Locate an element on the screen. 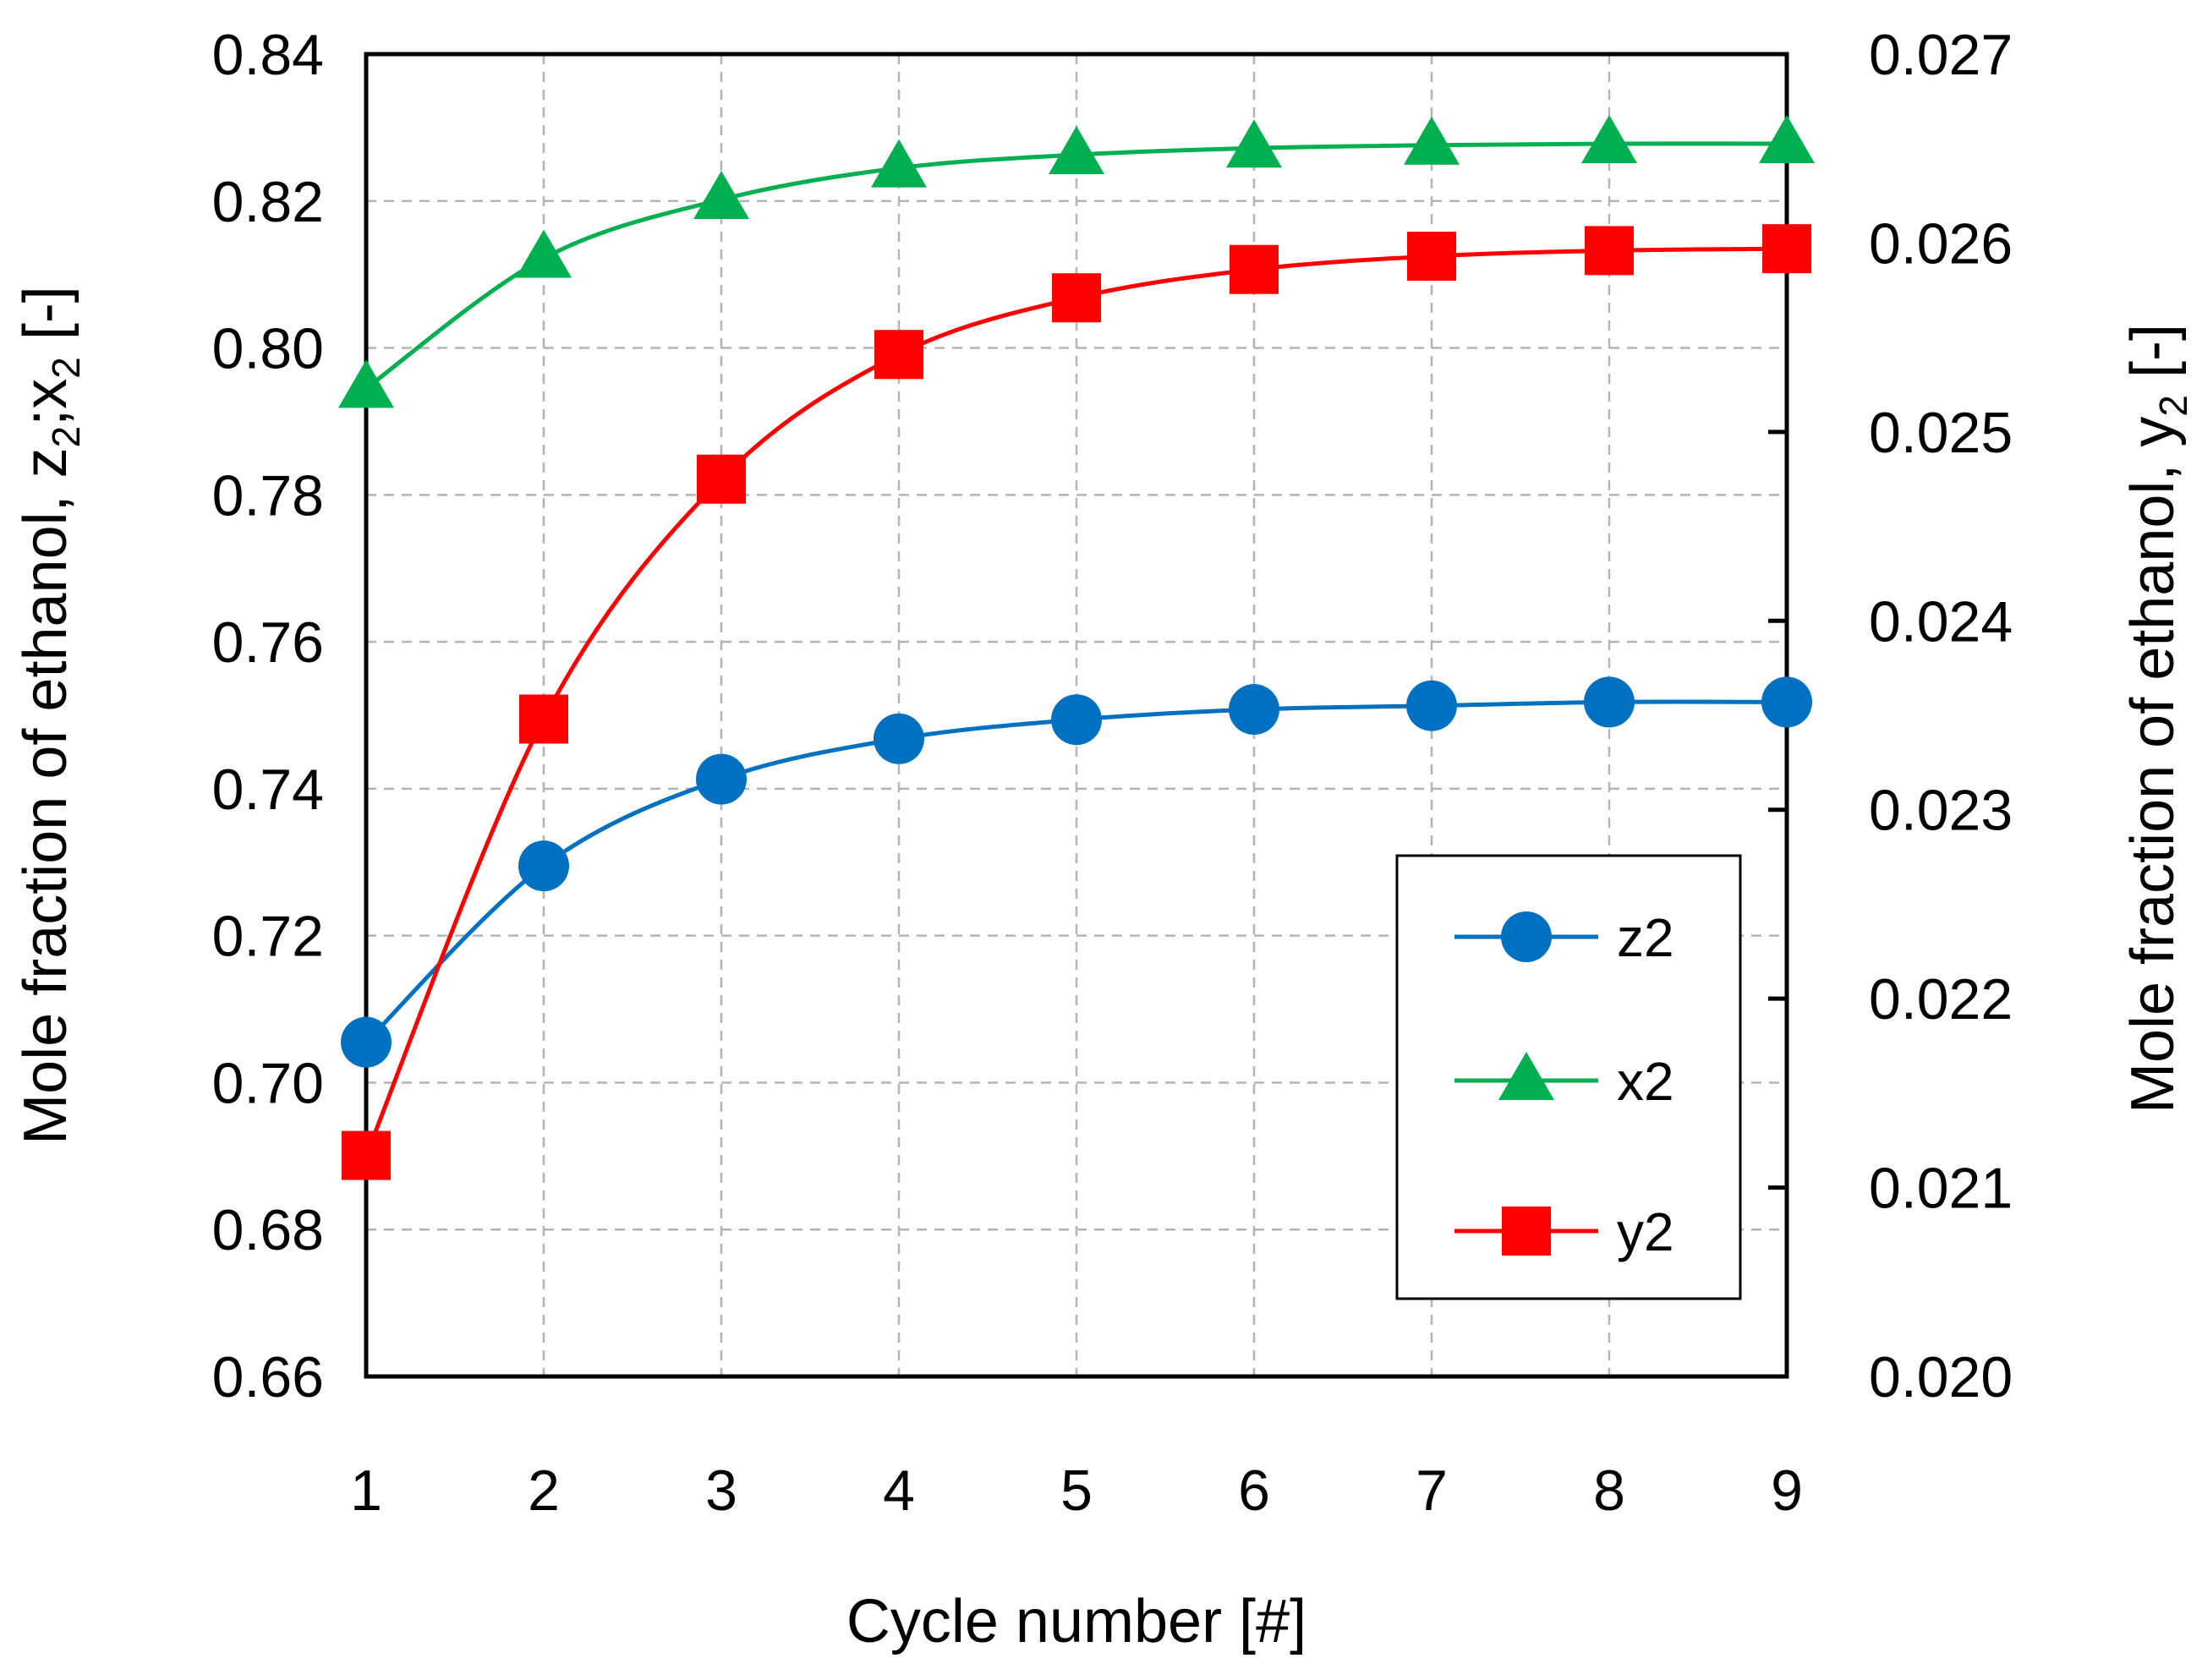 The image size is (2202, 1680). x-tick-label: 3 is located at coordinates (721, 1490).